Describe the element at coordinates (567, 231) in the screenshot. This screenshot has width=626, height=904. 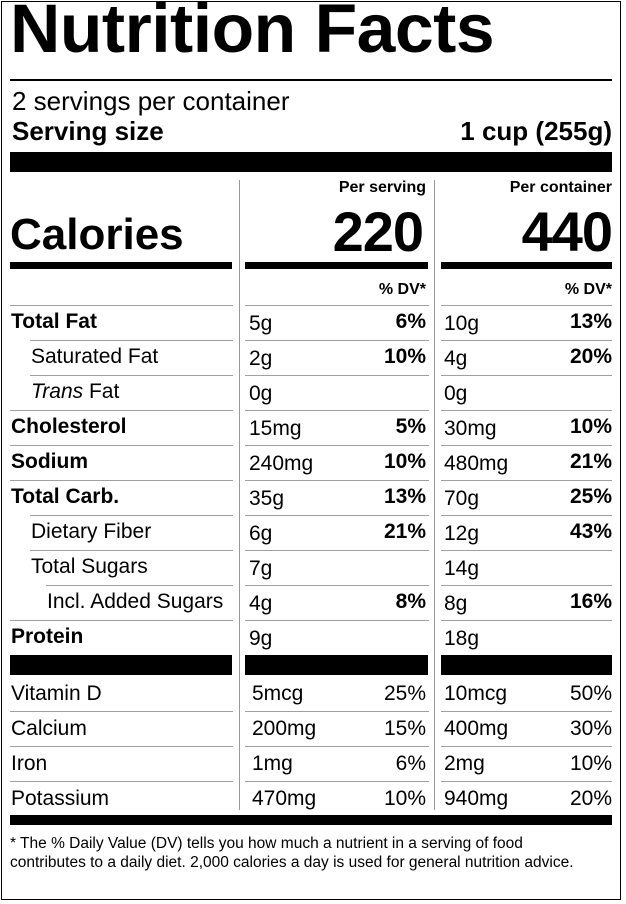
I see `calories-per-container: 440` at that location.